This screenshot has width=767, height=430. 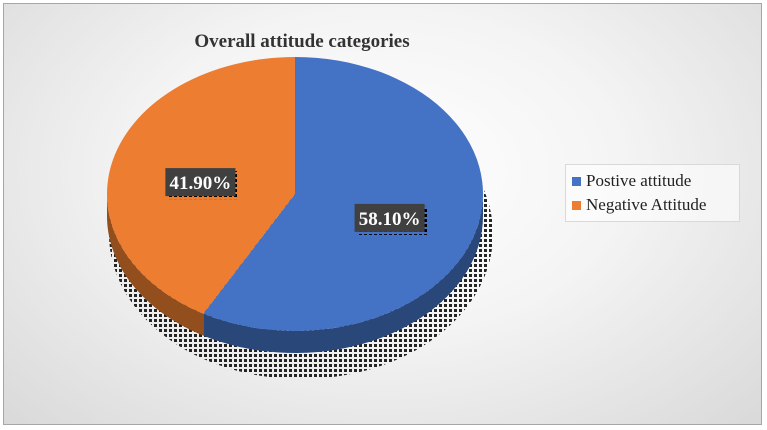 What do you see at coordinates (302, 41) in the screenshot?
I see `chart-title: Overall attitude categories` at bounding box center [302, 41].